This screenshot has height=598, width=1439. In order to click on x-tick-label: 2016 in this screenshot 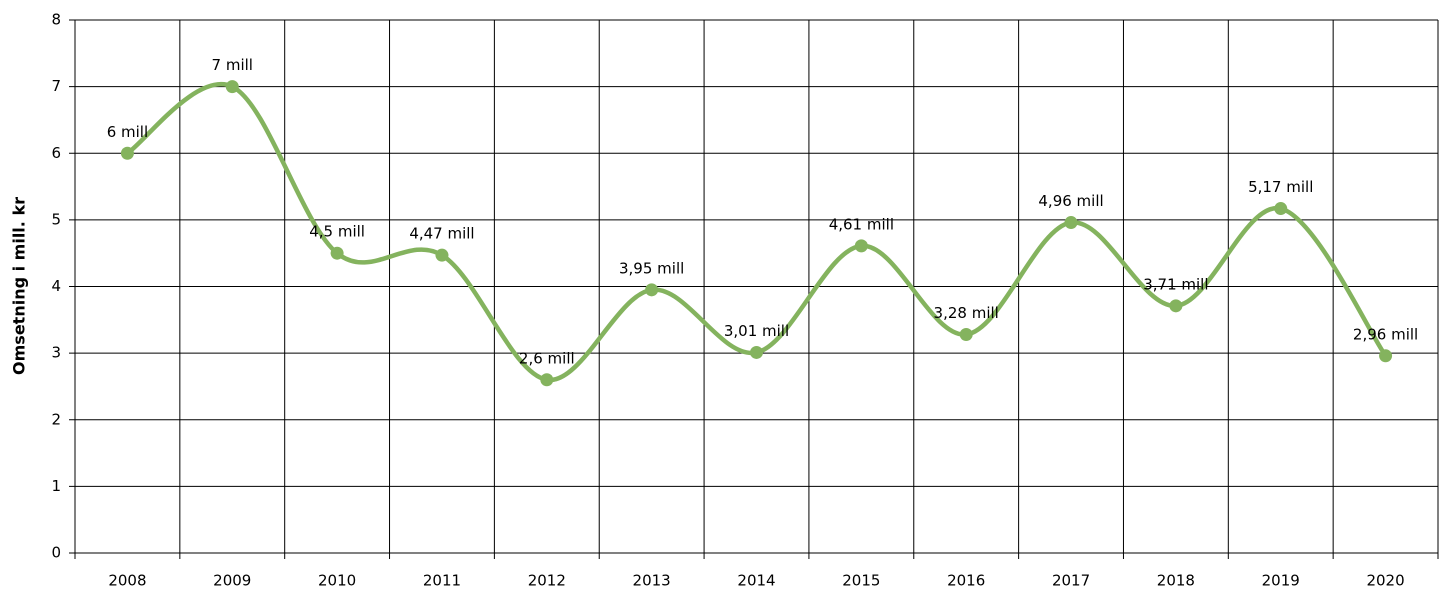, I will do `click(966, 581)`.